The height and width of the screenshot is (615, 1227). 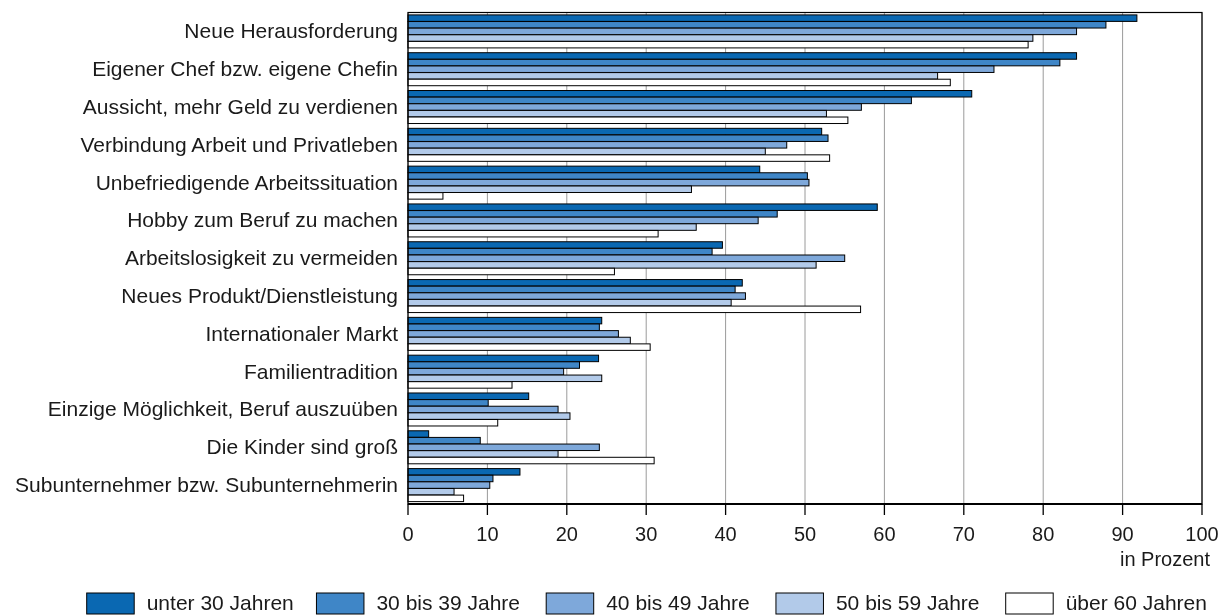 What do you see at coordinates (884, 534) in the screenshot?
I see `x-tick-label: 60` at bounding box center [884, 534].